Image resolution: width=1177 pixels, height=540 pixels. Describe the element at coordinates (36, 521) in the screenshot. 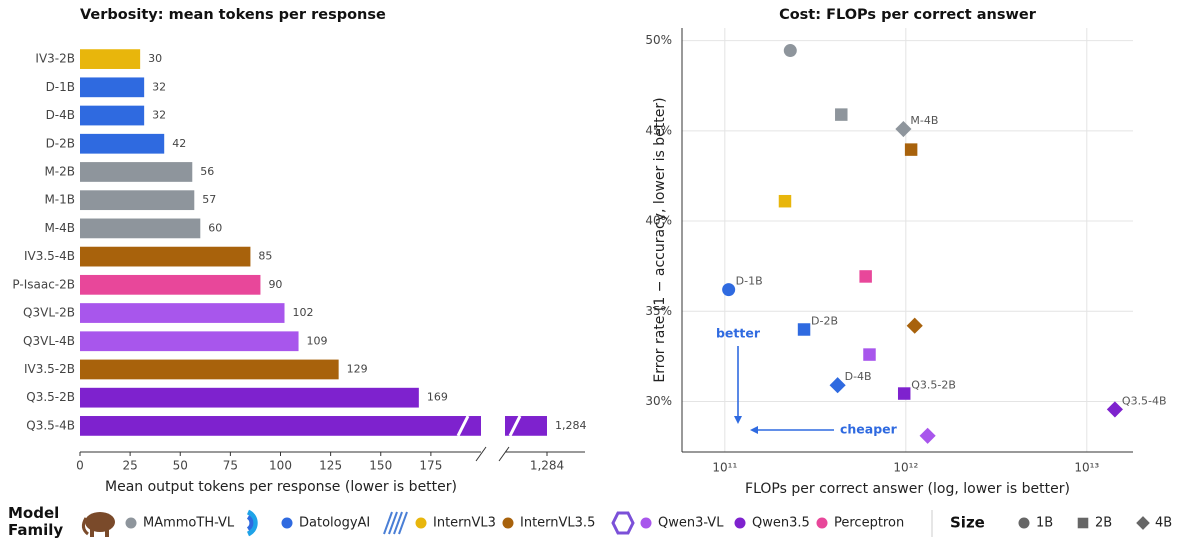

I see `legend-title: Model Family` at that location.